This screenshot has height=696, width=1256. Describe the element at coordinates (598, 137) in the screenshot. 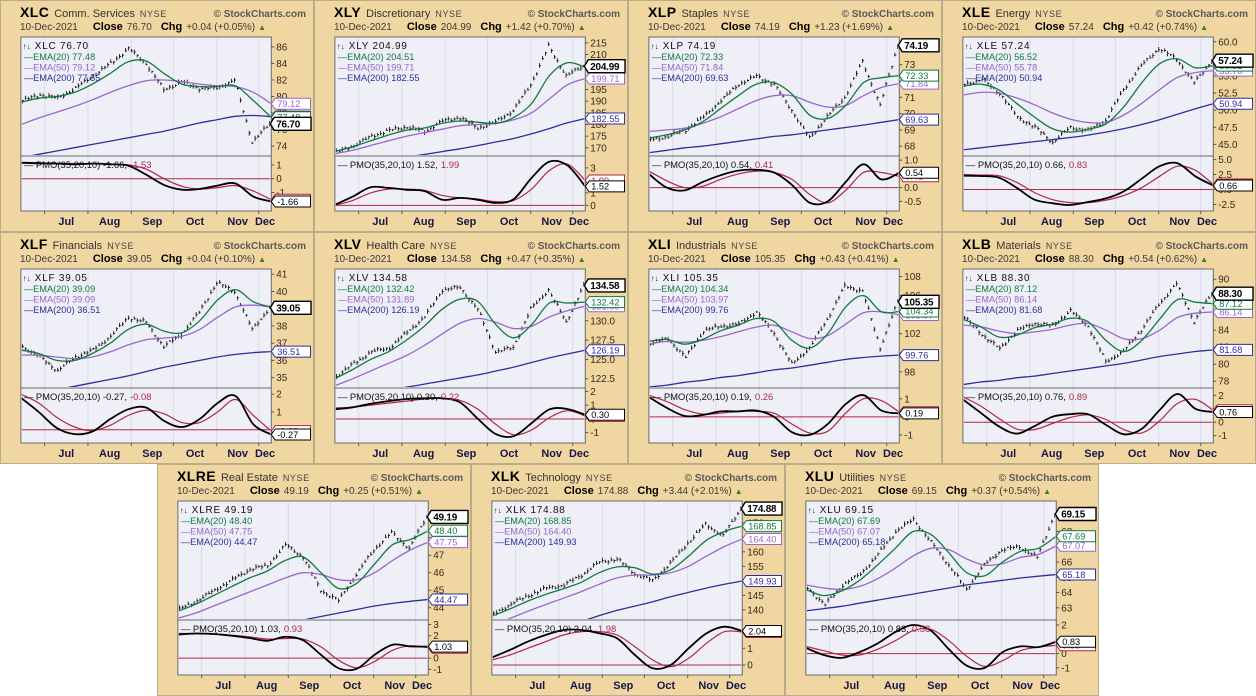

I see `price-axis-tick: 175` at that location.